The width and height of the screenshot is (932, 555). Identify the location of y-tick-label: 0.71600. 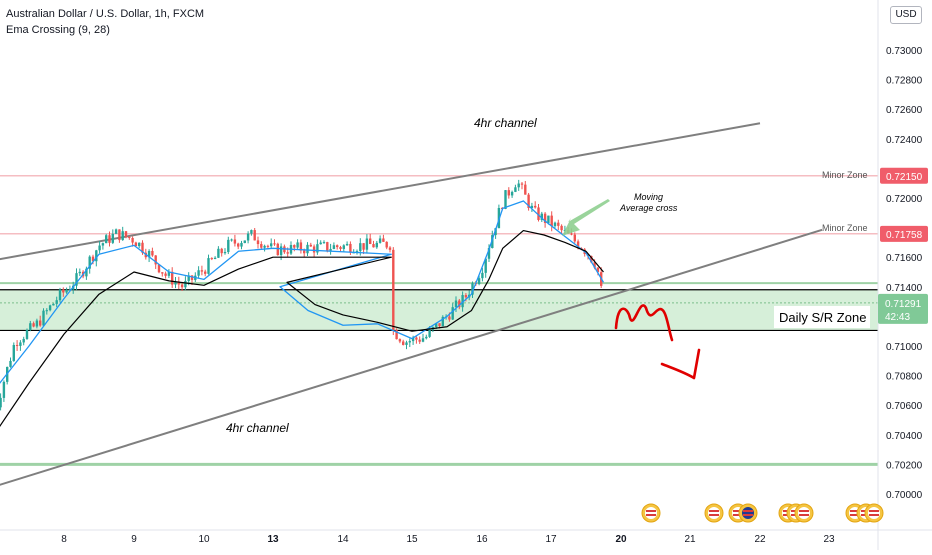
(904, 258).